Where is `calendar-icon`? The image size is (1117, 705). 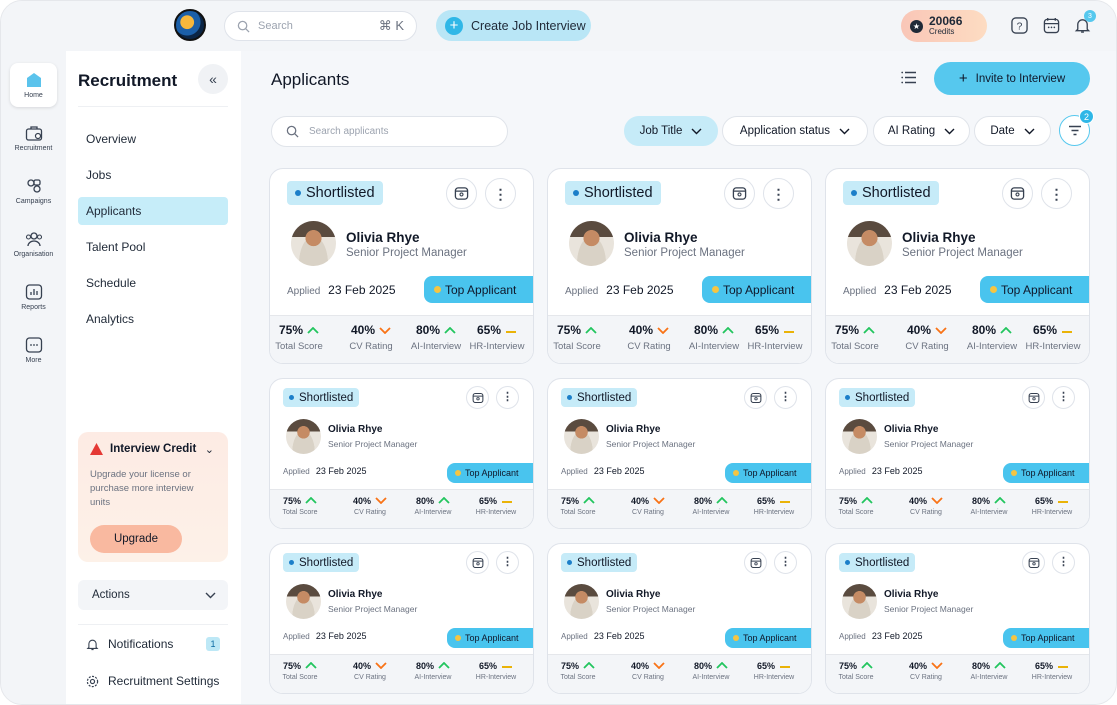 calendar-icon is located at coordinates (1051, 25).